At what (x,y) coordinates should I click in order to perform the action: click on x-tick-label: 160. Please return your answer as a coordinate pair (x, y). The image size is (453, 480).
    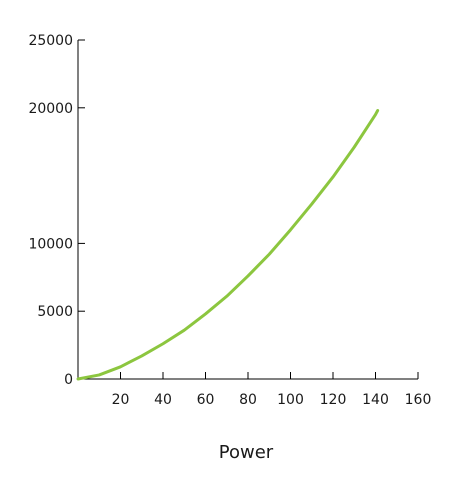
    Looking at the image, I should click on (418, 400).